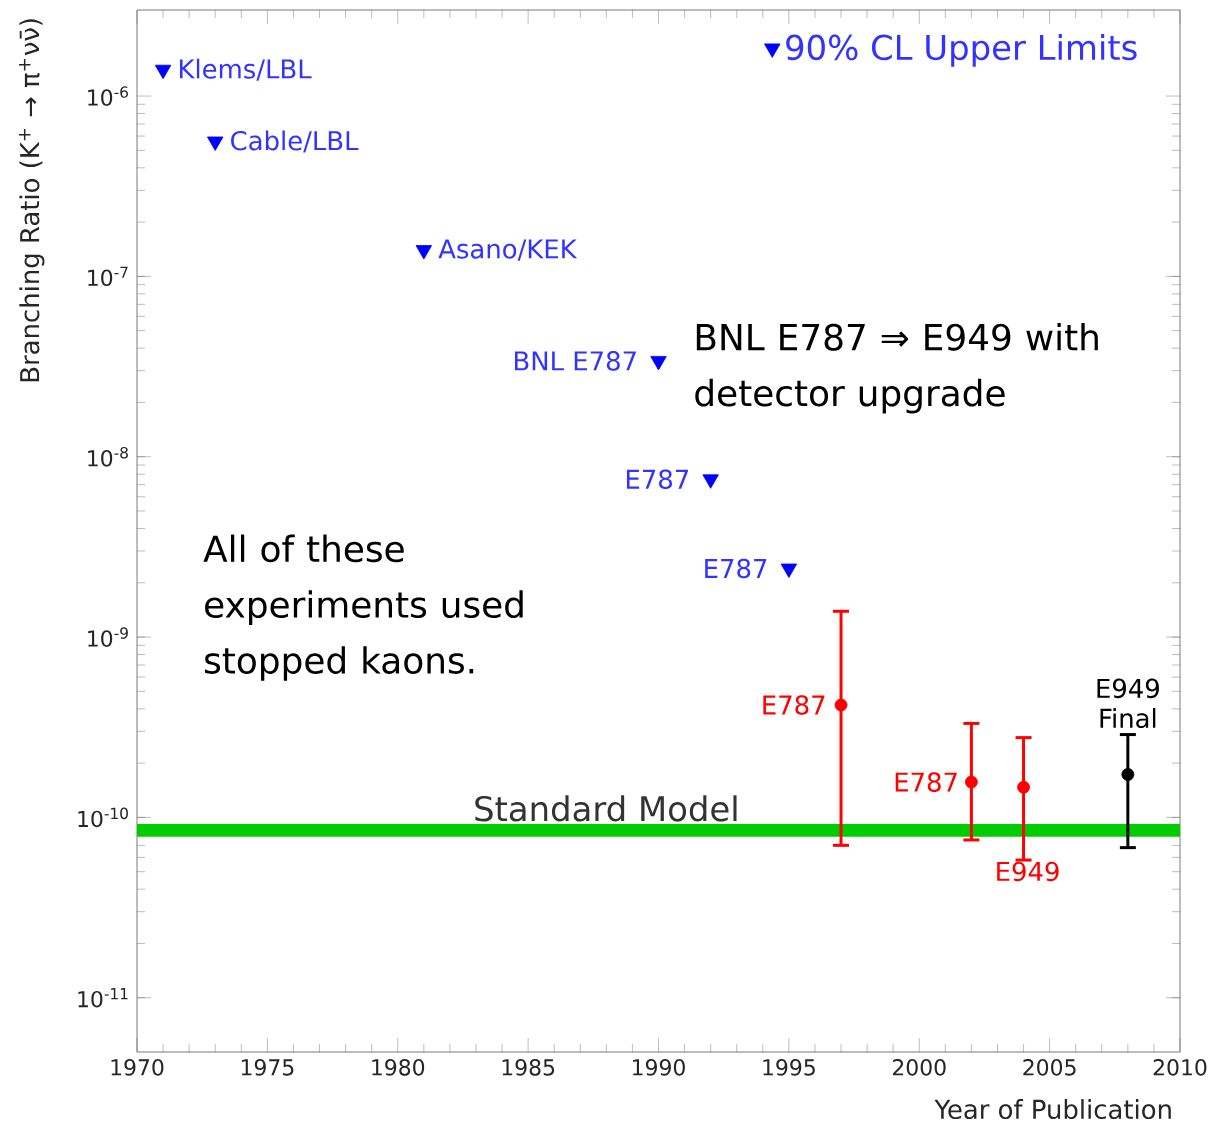  What do you see at coordinates (1180, 1067) in the screenshot?
I see `x-tick-label: 2010` at bounding box center [1180, 1067].